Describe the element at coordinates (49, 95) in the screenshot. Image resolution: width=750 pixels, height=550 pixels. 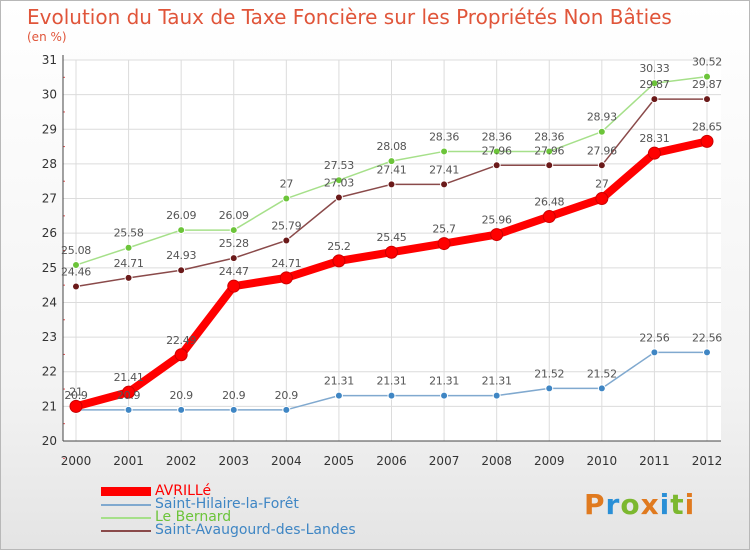
I see `y-tick-label: 30` at that location.